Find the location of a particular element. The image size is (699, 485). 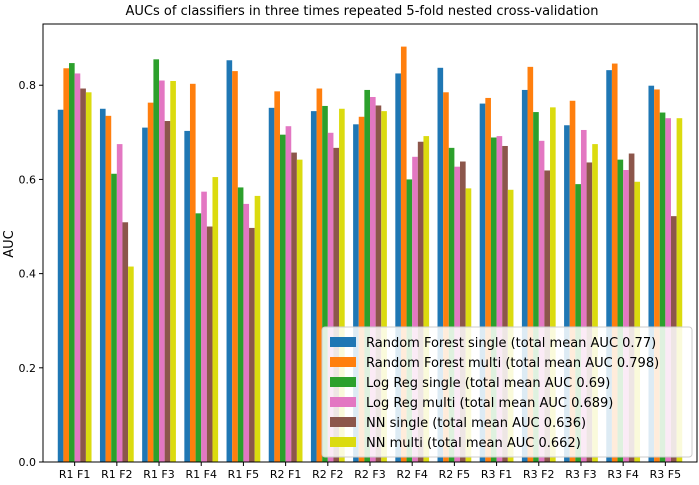

y-tick-label: 0.8 is located at coordinates (28, 85).